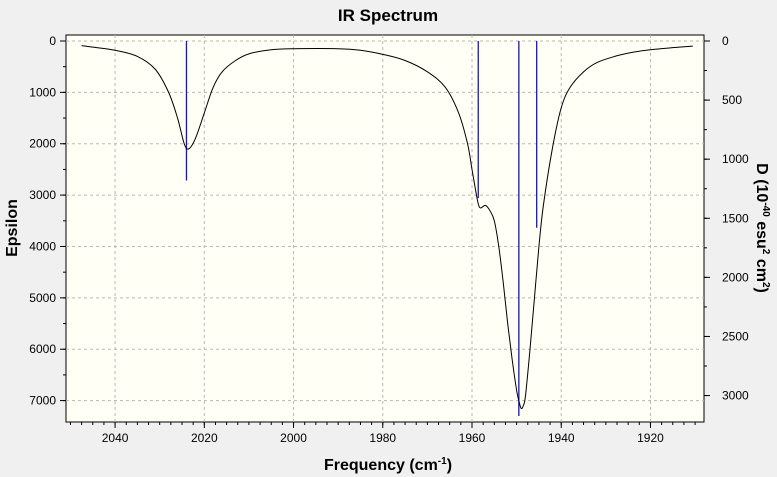 This screenshot has height=477, width=777. Describe the element at coordinates (732, 100) in the screenshot. I see `y-right-tick-label: 500` at that location.